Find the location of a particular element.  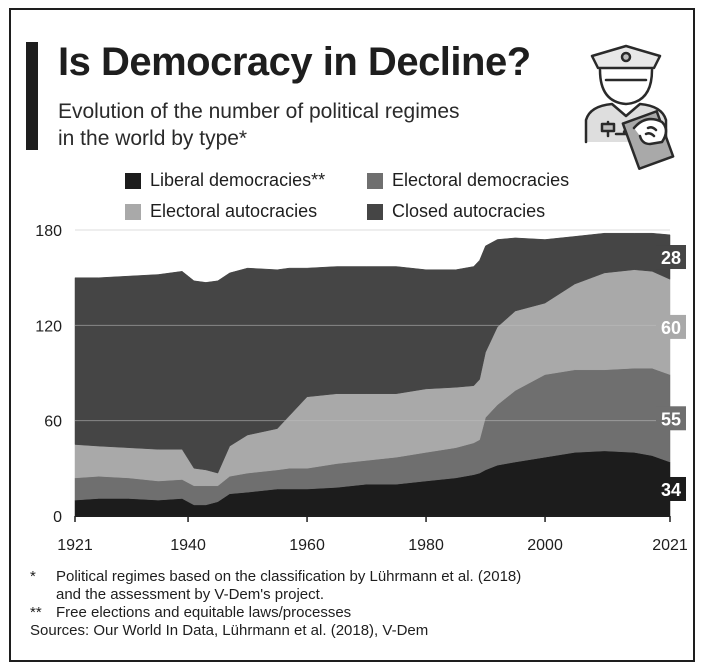

end-label-value: 34 is located at coordinates (671, 490).